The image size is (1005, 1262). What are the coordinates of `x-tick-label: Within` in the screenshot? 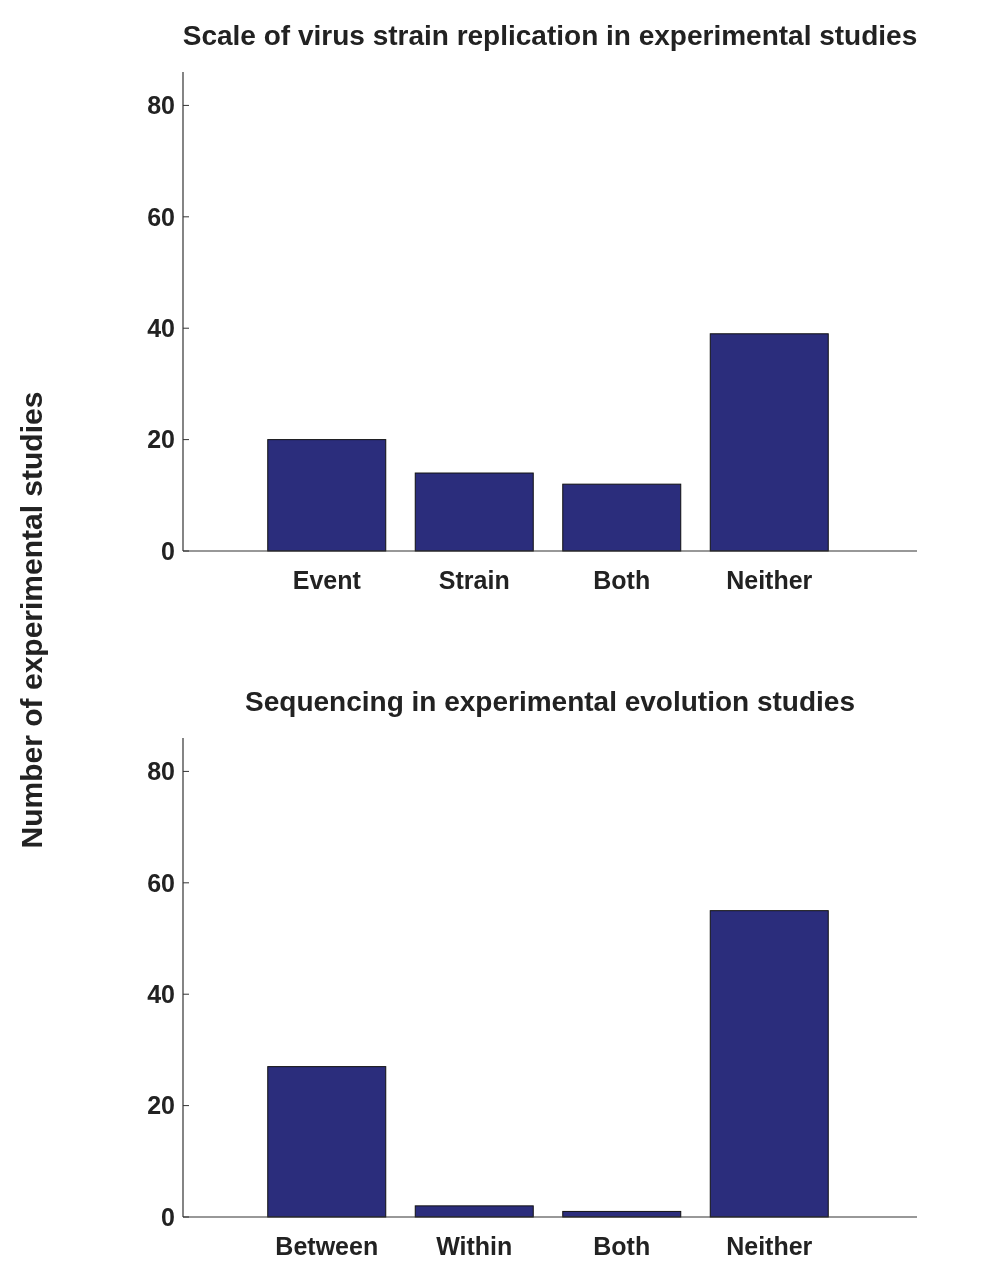 It's located at (474, 1246).